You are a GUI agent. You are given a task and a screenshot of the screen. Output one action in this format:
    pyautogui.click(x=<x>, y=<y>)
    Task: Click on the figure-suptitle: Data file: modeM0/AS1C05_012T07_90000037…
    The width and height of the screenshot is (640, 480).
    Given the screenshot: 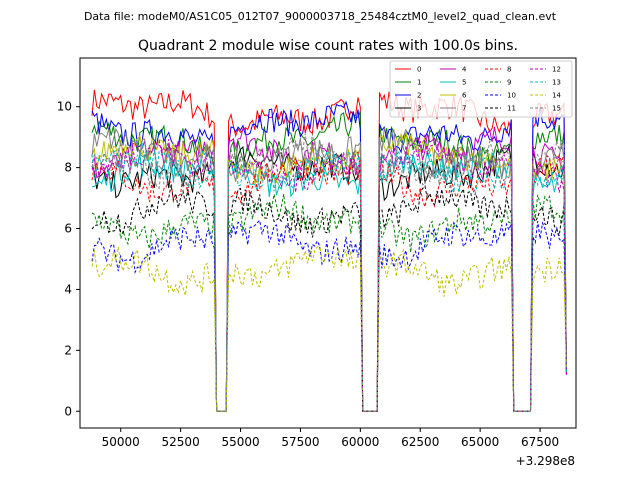 What is the action you would take?
    pyautogui.click(x=320, y=16)
    